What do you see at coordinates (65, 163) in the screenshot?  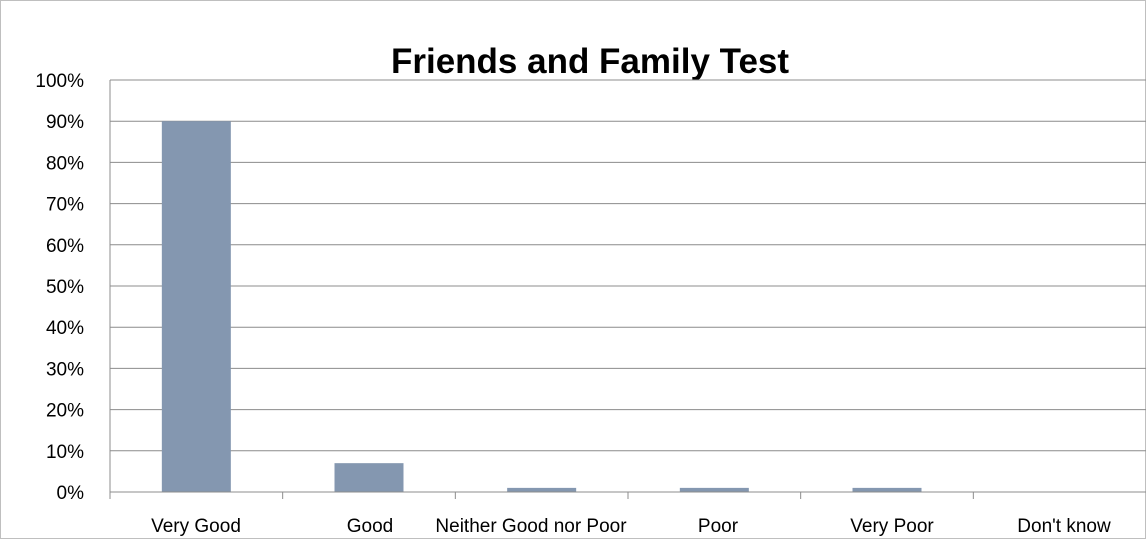 I see `y-tick-label: 80%` at bounding box center [65, 163].